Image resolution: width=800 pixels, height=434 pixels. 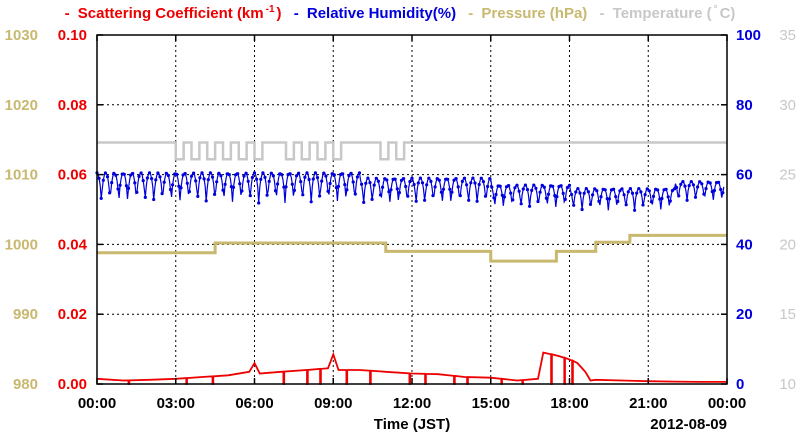 What do you see at coordinates (375, 13) in the screenshot?
I see `legend-humidity: - Relative Humidity(%)` at bounding box center [375, 13].